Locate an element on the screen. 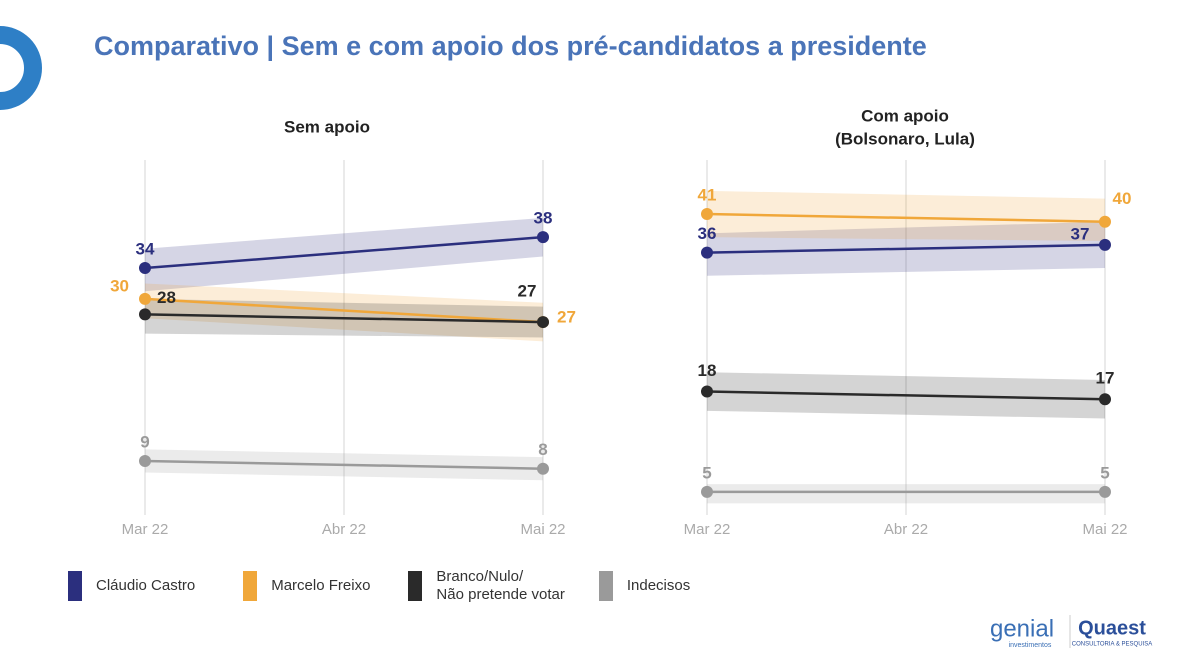 The width and height of the screenshot is (1200, 672). legend-item: Marcelo Freixo is located at coordinates (306, 586).